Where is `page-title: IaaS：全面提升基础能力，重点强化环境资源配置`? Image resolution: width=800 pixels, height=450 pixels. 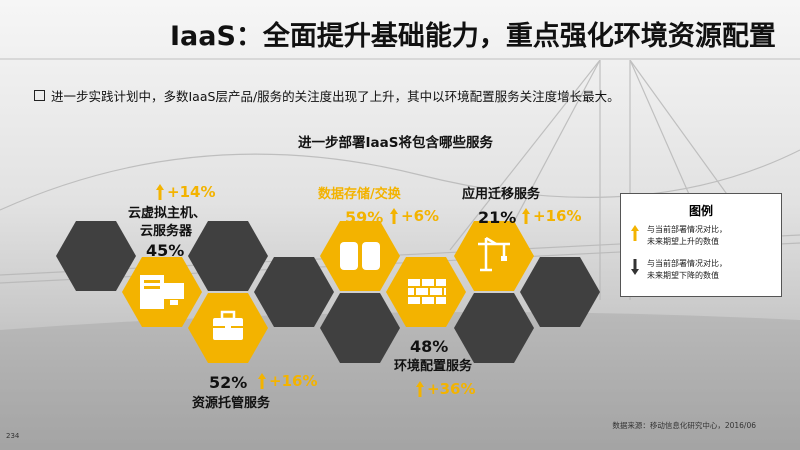 page-title: IaaS：全面提升基础能力，重点强化环境资源配置 is located at coordinates (473, 36).